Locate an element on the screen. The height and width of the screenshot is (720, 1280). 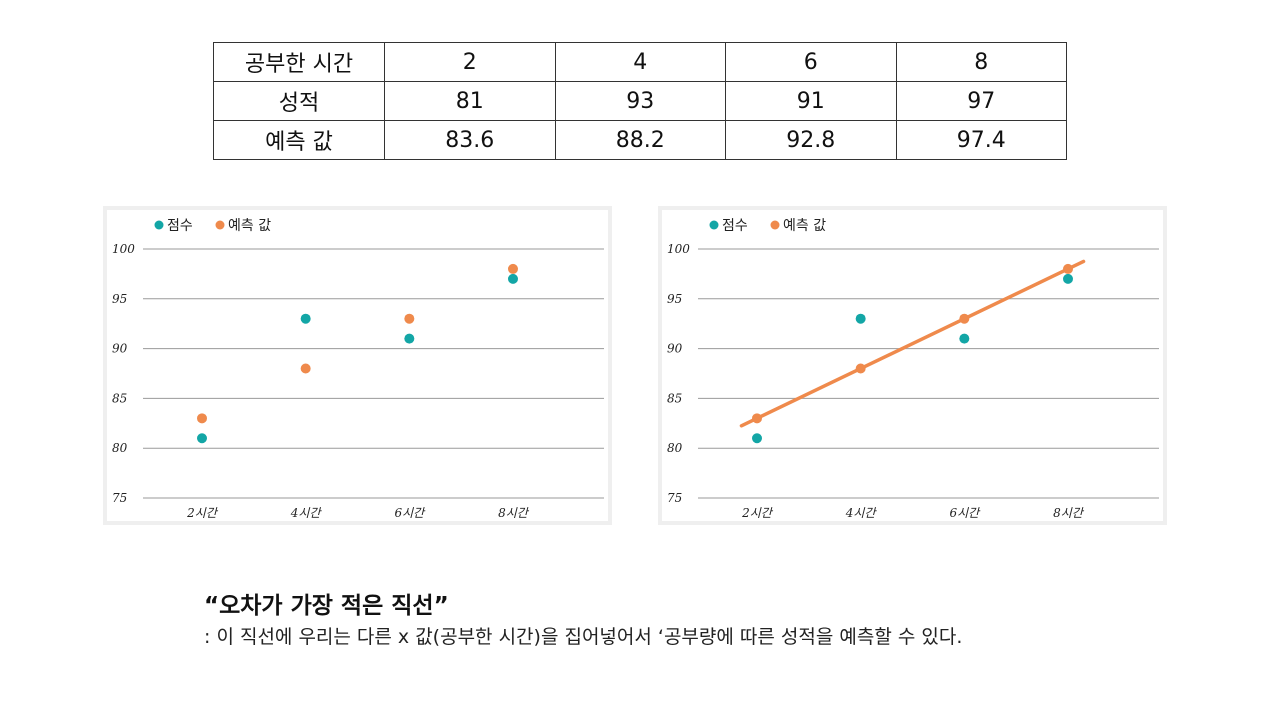
table-cell: 6 is located at coordinates (811, 62).